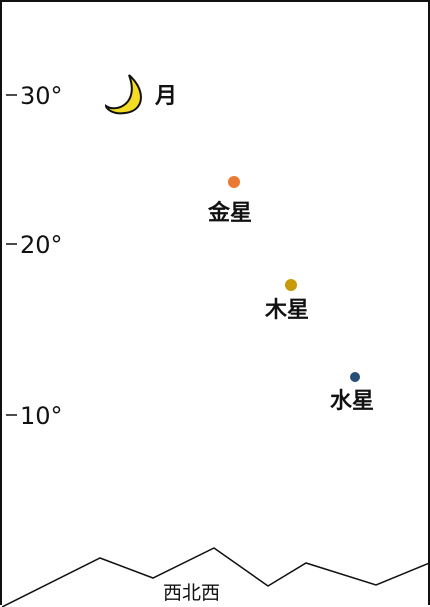 Image resolution: width=430 pixels, height=607 pixels. I want to click on moon-icon, so click(123, 94).